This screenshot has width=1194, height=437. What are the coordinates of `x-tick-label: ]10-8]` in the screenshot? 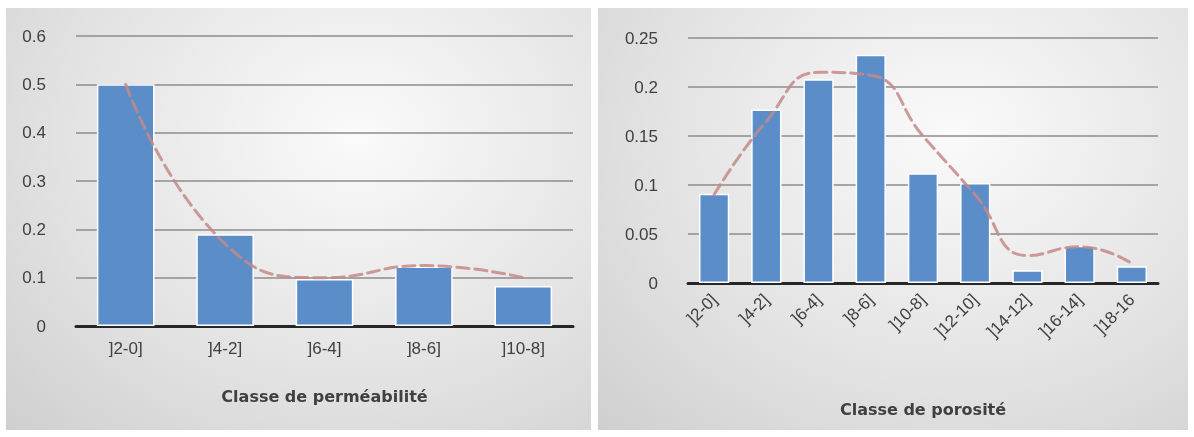 It's located at (523, 348).